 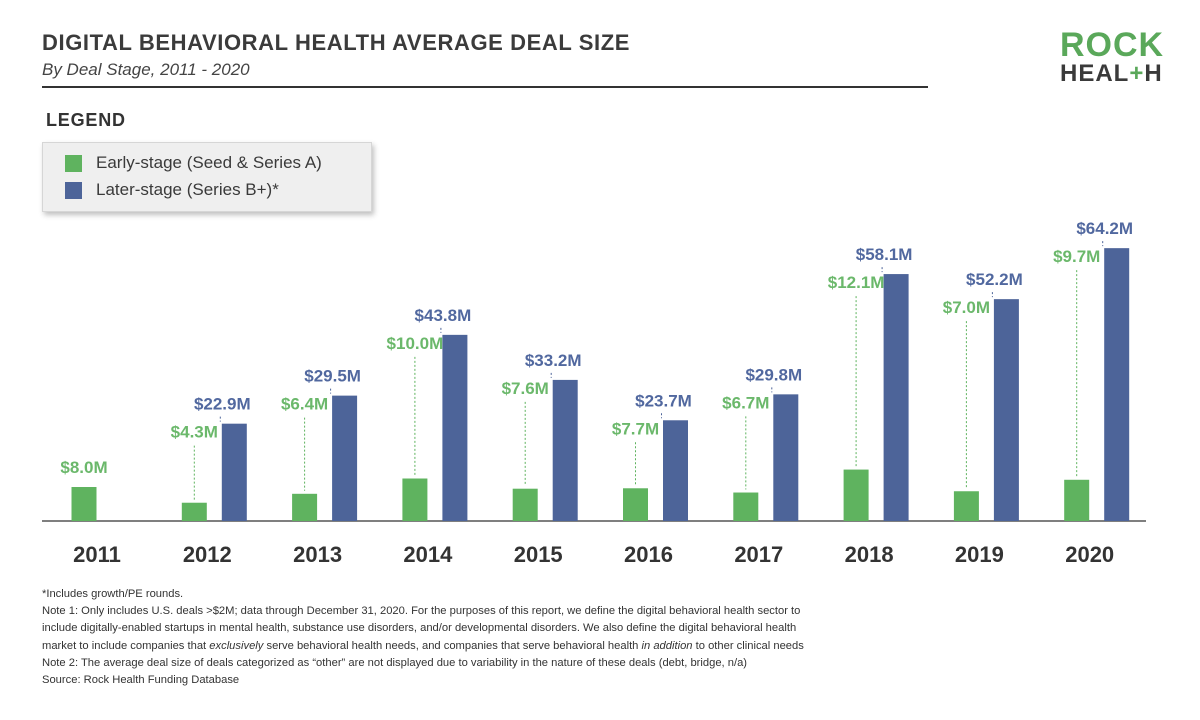 I want to click on x-tick-label: 2017, so click(x=758, y=554).